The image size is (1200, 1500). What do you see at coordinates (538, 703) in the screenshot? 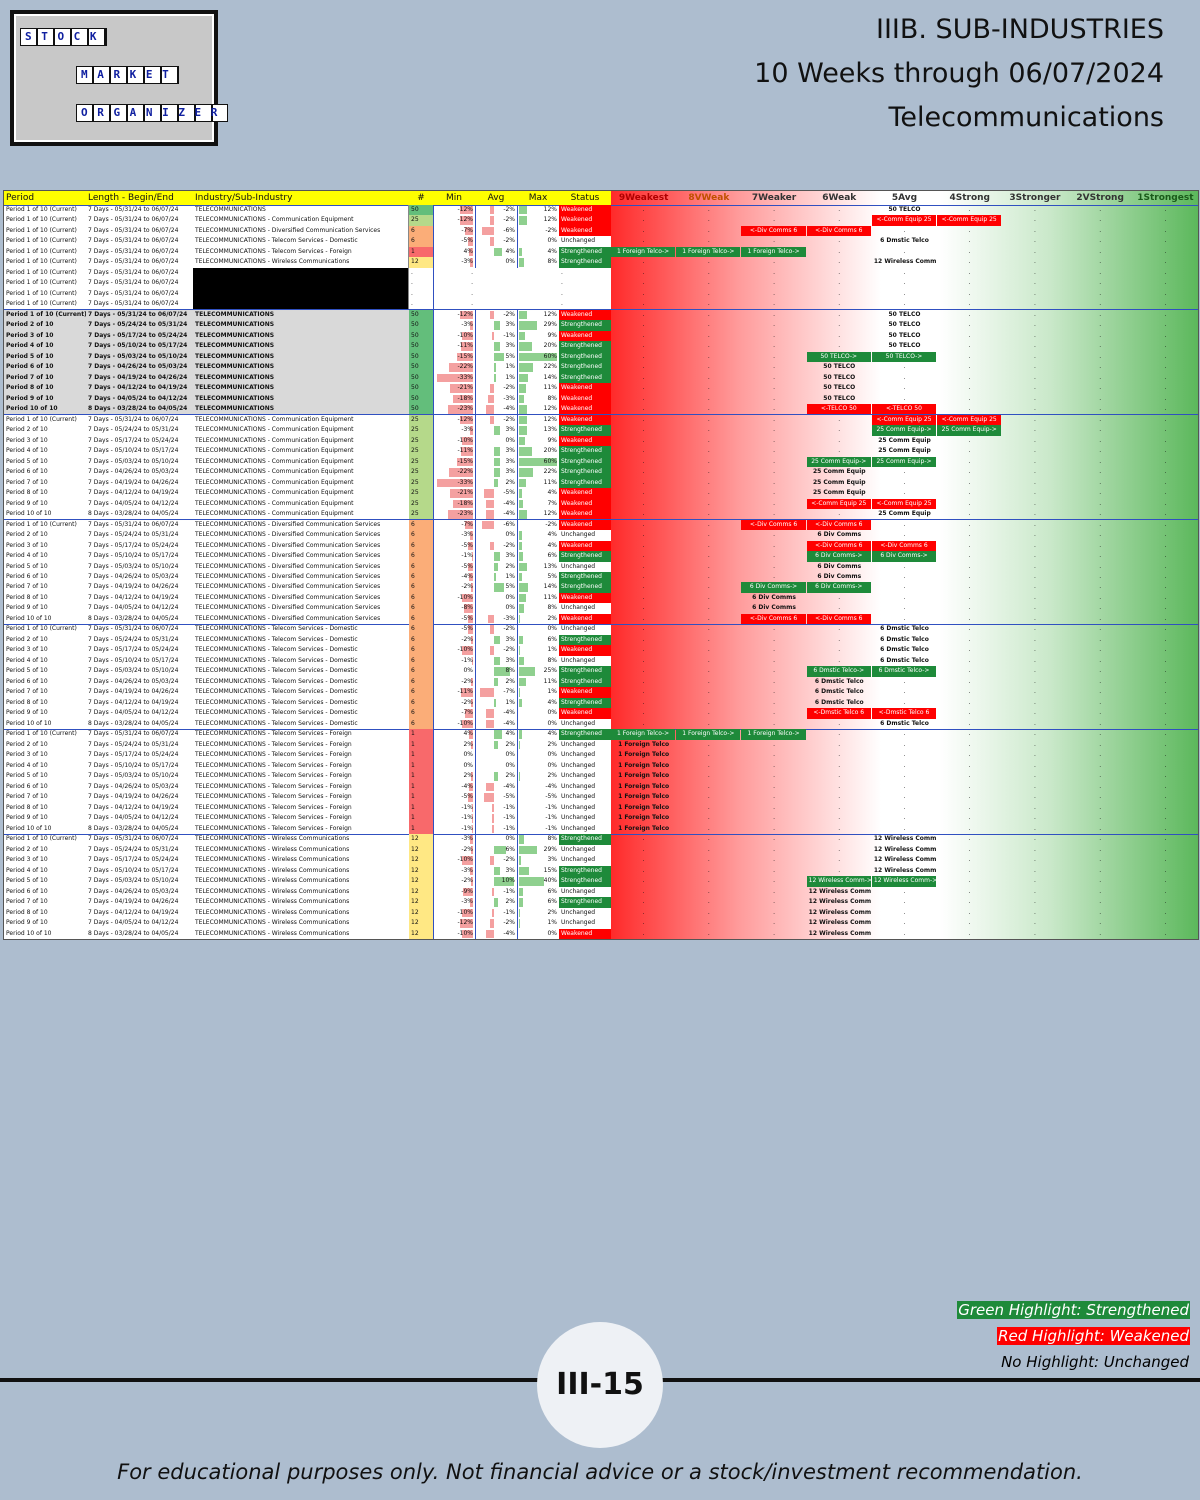
I see `table-cell: 4%` at bounding box center [538, 703].